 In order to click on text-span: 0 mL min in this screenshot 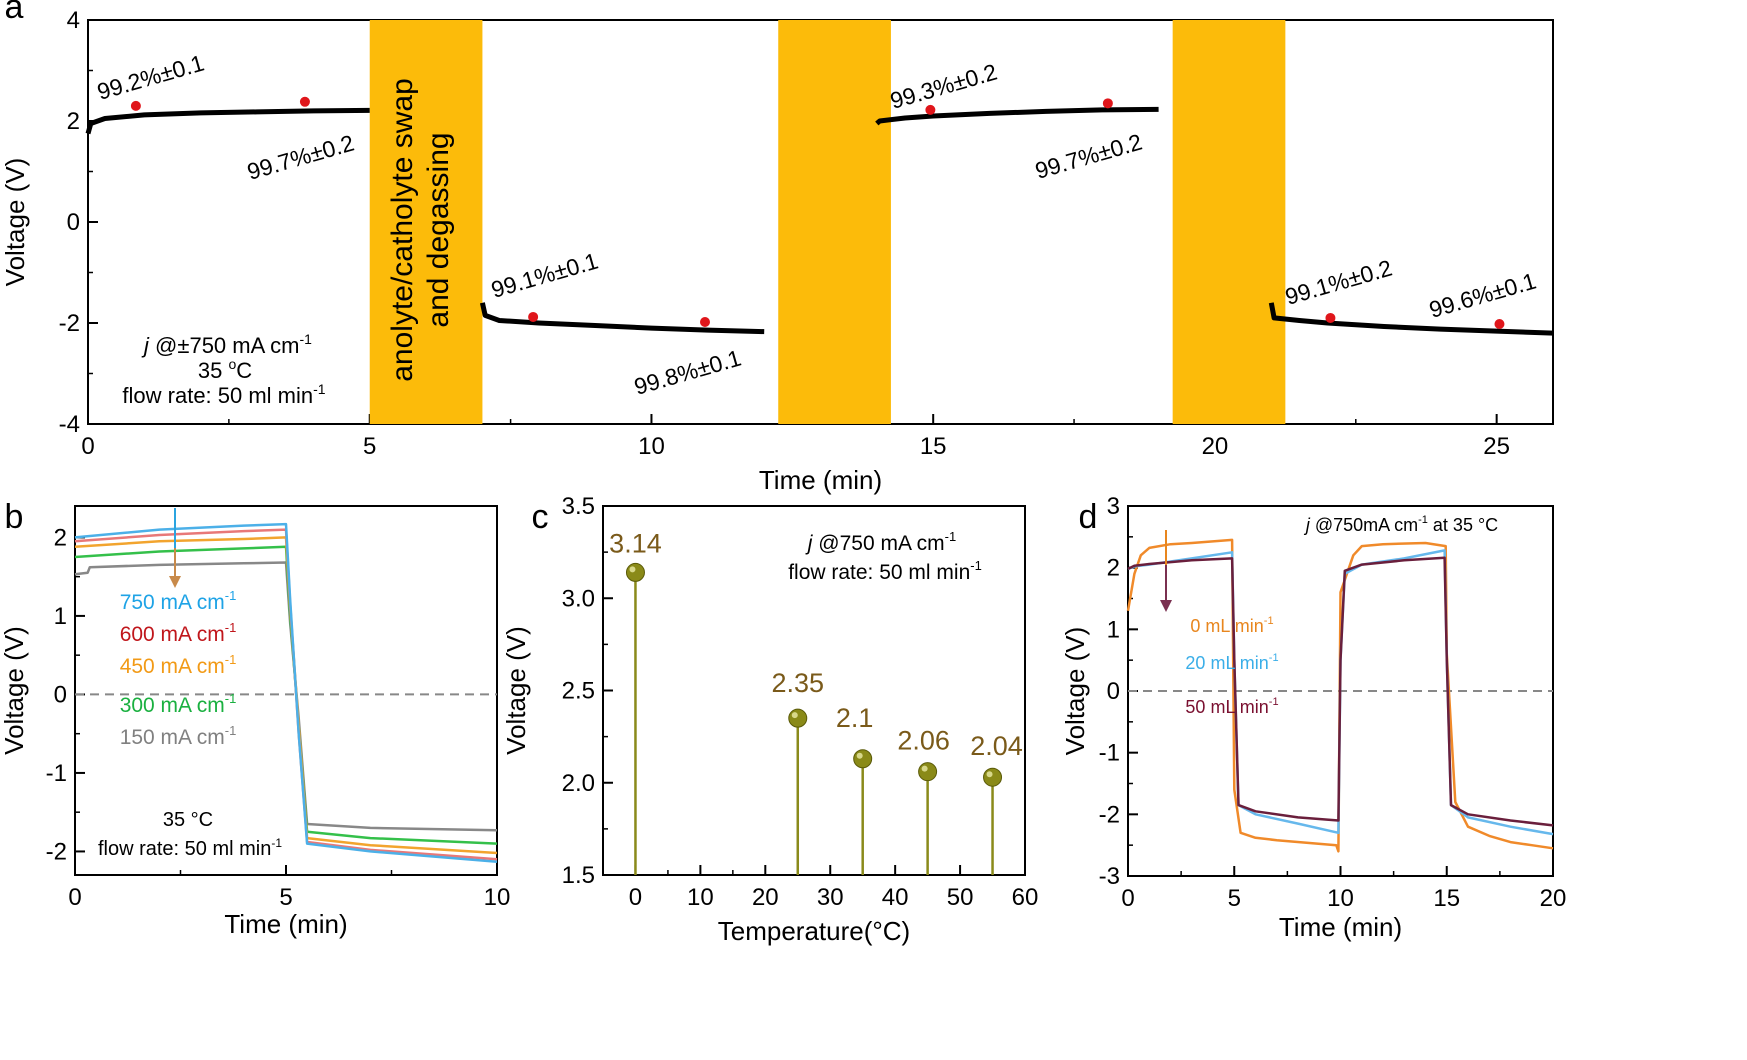, I will do `click(1226, 626)`.